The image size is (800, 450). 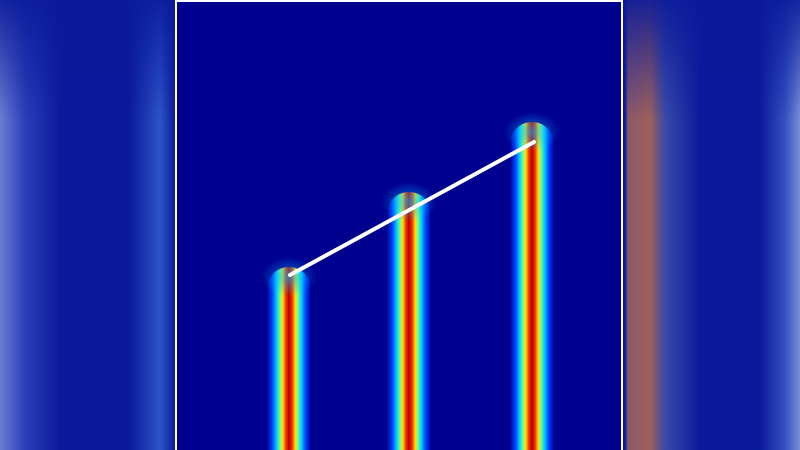 I want to click on tip-connector-line, so click(x=412, y=208).